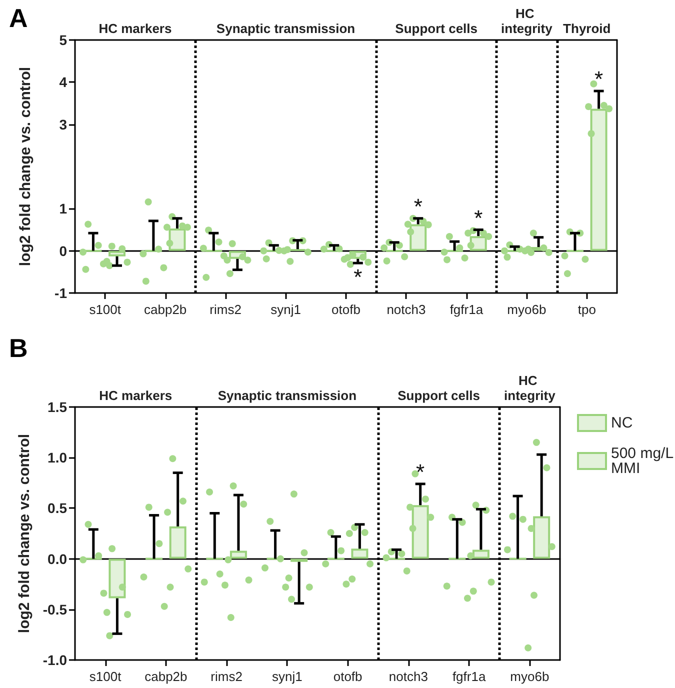 The image size is (675, 688). What do you see at coordinates (587, 28) in the screenshot?
I see `text: Thyroid` at bounding box center [587, 28].